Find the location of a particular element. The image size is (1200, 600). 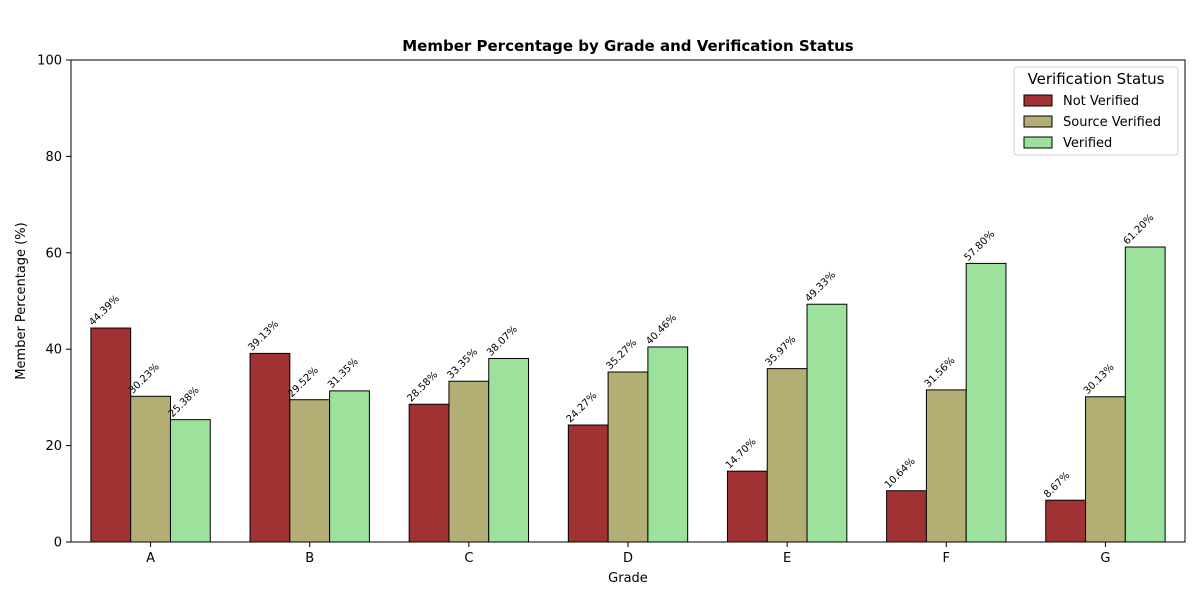

x-tick-label: F is located at coordinates (946, 558).